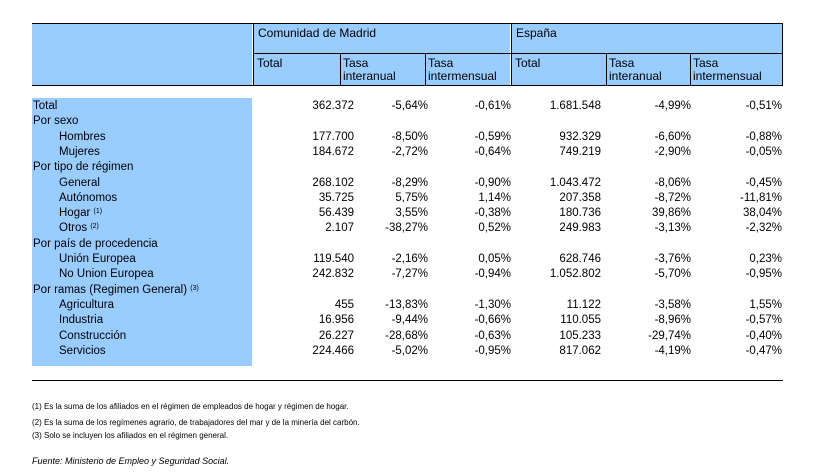  I want to click on col-header-total-madrid: Total, so click(270, 63).